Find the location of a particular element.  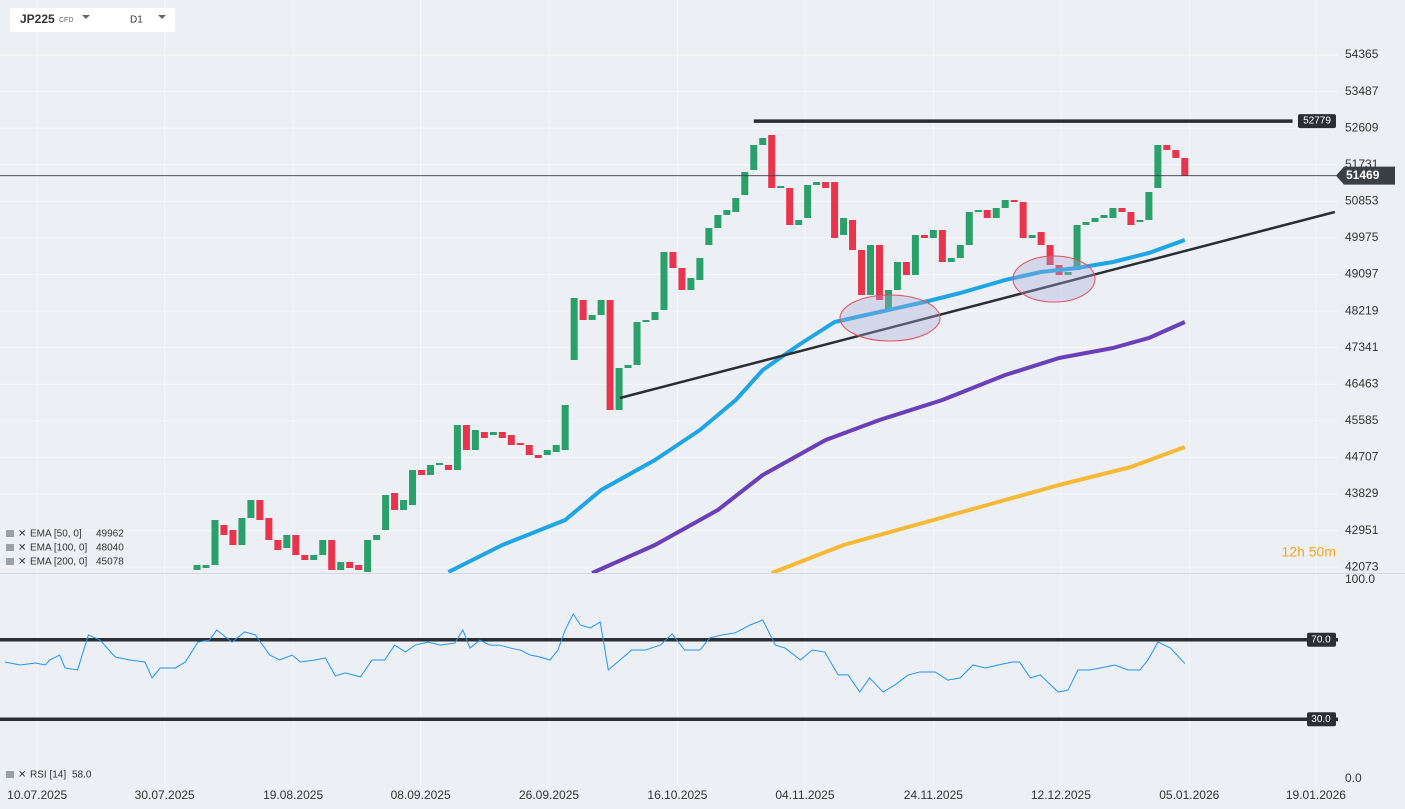

legend-value: 45078 is located at coordinates (110, 562).